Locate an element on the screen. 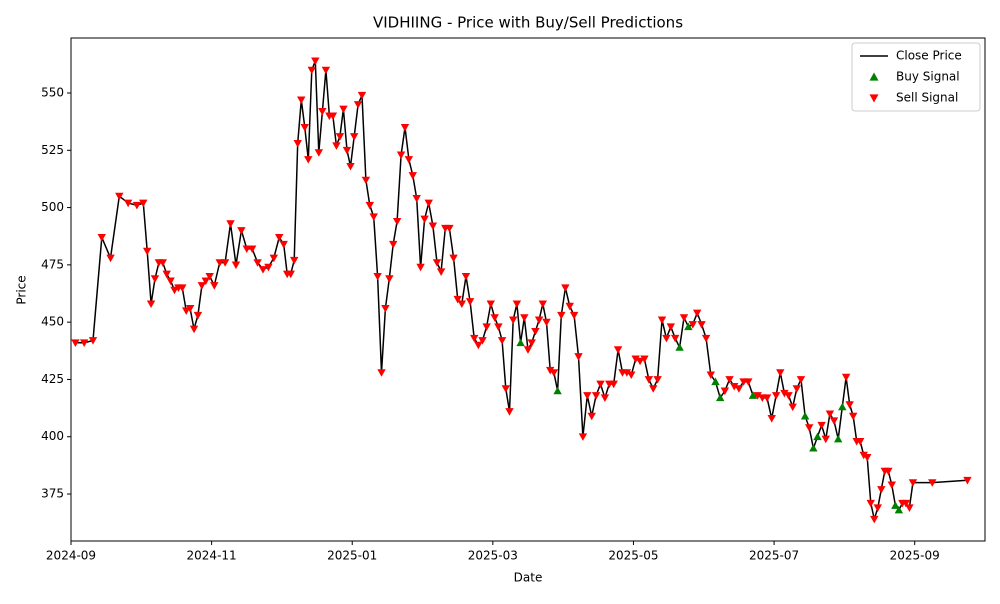 This screenshot has height=604, width=1000. x-tick-label: 2024-11 is located at coordinates (212, 556).